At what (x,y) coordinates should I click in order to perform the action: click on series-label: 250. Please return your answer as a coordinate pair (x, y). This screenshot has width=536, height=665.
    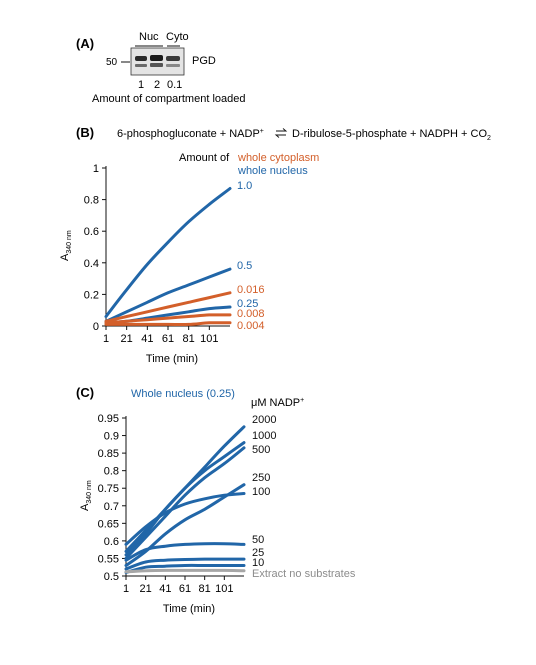
    Looking at the image, I should click on (261, 478).